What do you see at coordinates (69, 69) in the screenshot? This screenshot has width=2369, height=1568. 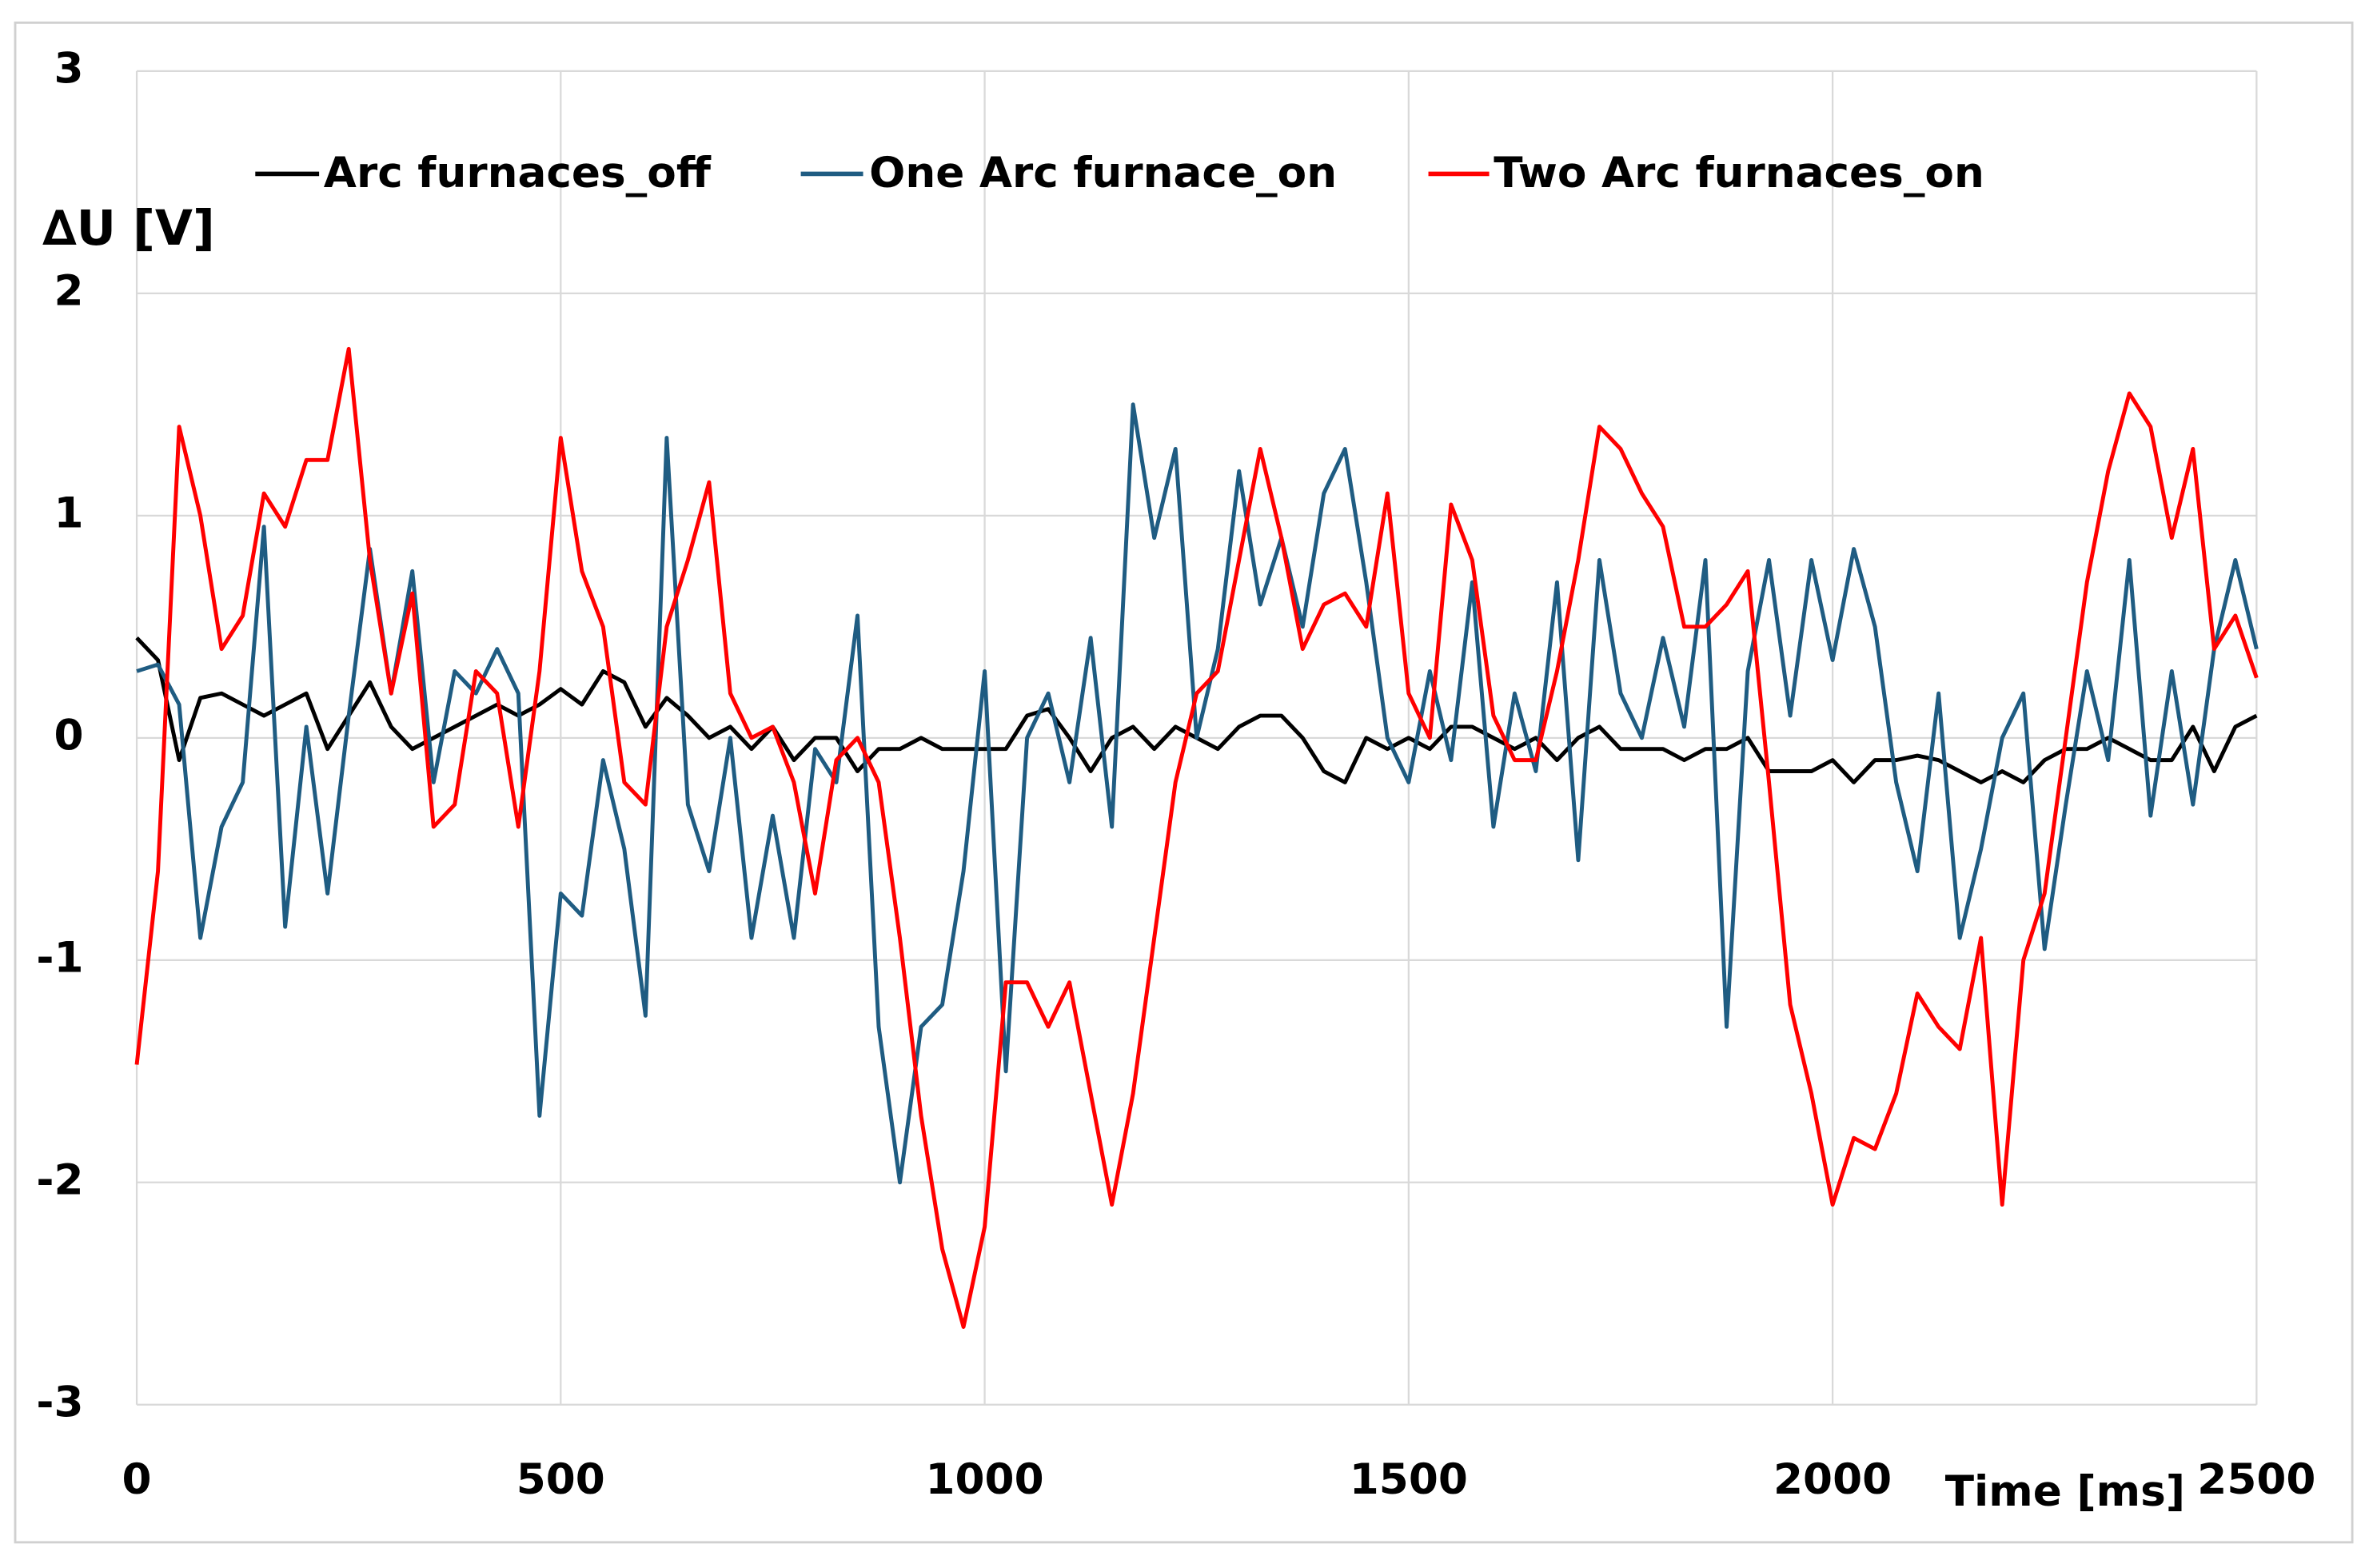 I see `y-tick-label: 3` at bounding box center [69, 69].